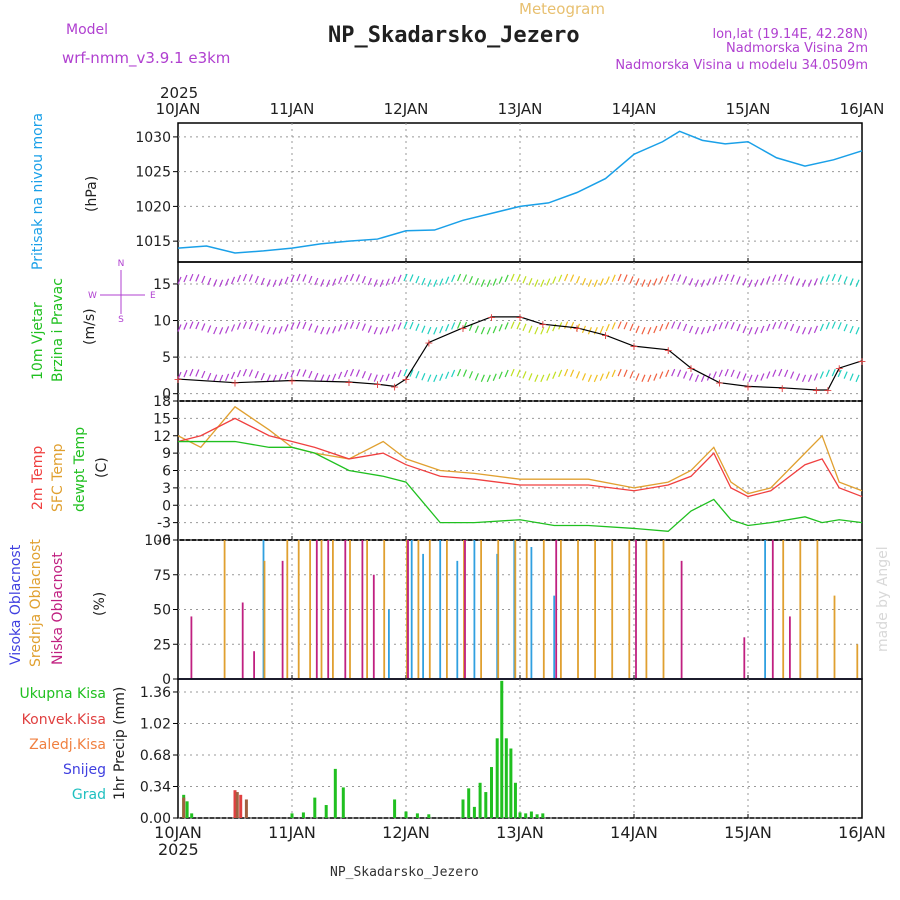  Describe the element at coordinates (404, 872) in the screenshot. I see `footer-station: NP_Skadarsko_Jezero` at that location.